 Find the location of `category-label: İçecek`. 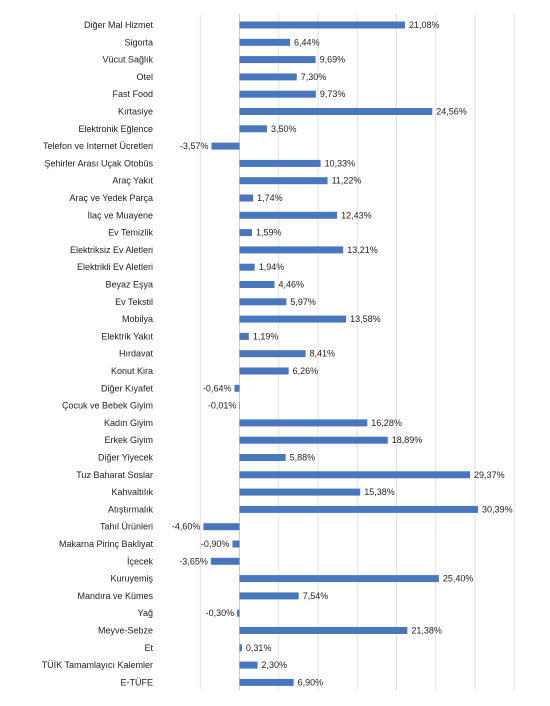

category-label: İçecek is located at coordinates (140, 561).